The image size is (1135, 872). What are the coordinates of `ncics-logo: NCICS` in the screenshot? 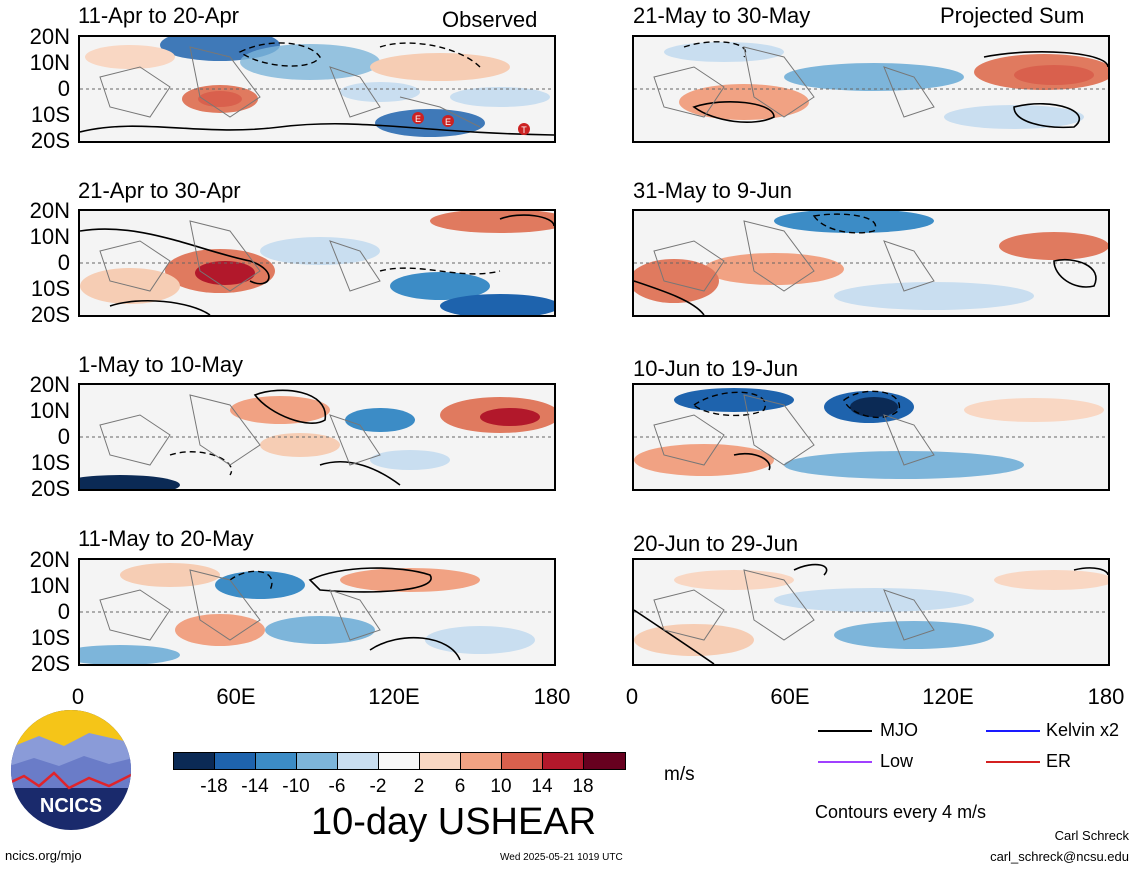 It's located at (71, 770).